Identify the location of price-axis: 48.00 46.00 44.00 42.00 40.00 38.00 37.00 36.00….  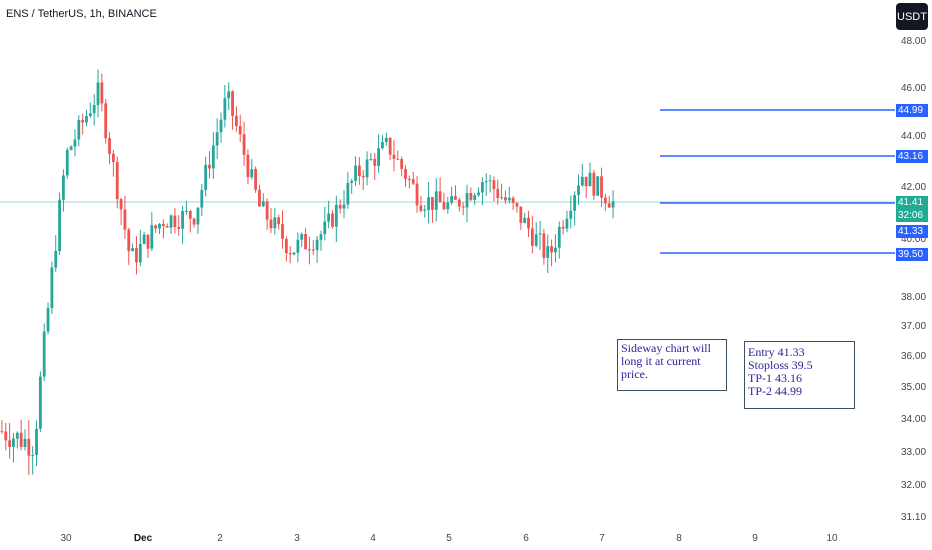
(913, 279).